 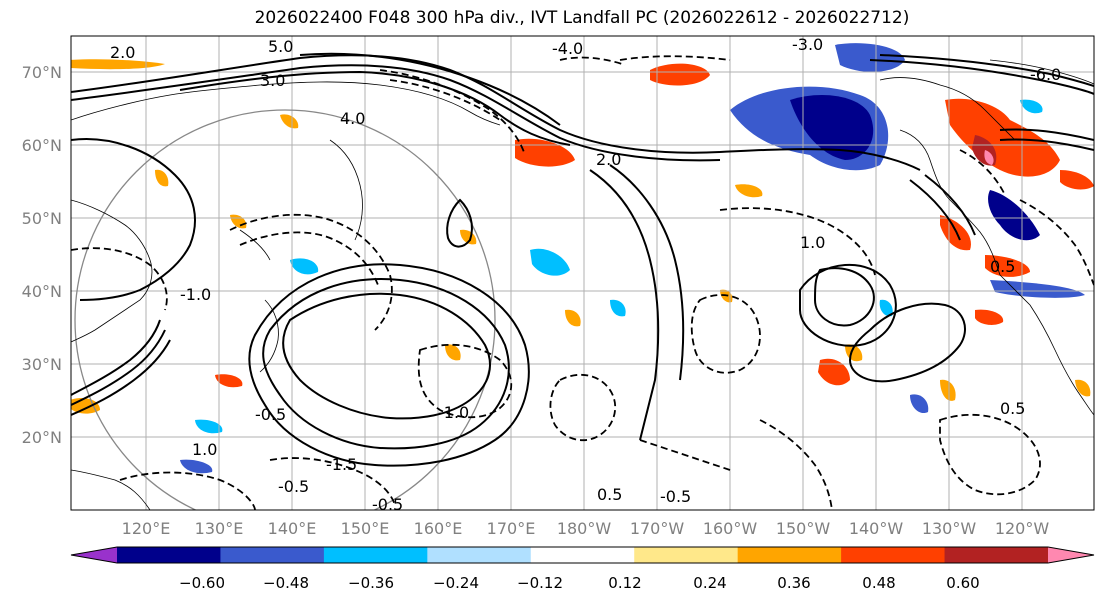 What do you see at coordinates (730, 528) in the screenshot?
I see `lon-label: 160°W` at bounding box center [730, 528].